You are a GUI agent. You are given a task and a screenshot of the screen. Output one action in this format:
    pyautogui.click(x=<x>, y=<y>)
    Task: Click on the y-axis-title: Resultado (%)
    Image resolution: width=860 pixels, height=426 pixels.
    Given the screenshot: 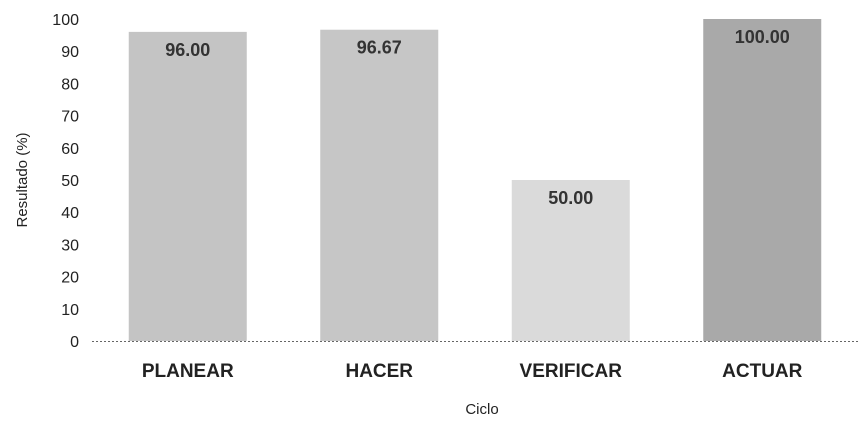 What is the action you would take?
    pyautogui.click(x=22, y=179)
    